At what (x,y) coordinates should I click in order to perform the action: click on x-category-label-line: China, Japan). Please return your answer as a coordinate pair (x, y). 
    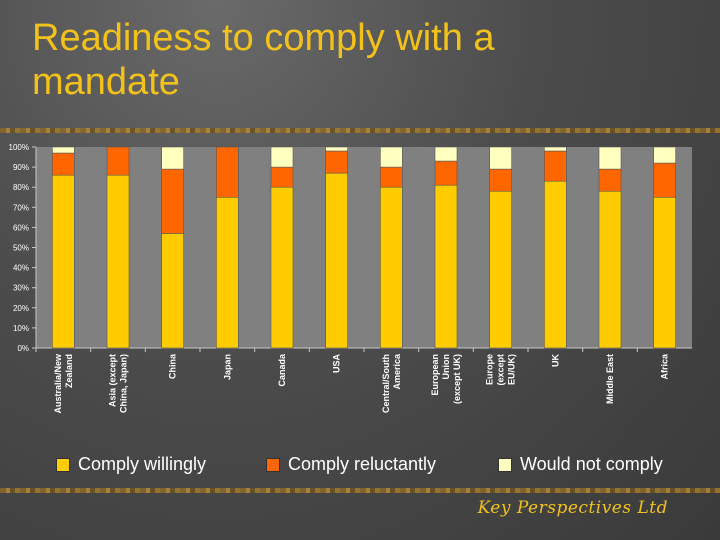
    Looking at the image, I should click on (124, 383).